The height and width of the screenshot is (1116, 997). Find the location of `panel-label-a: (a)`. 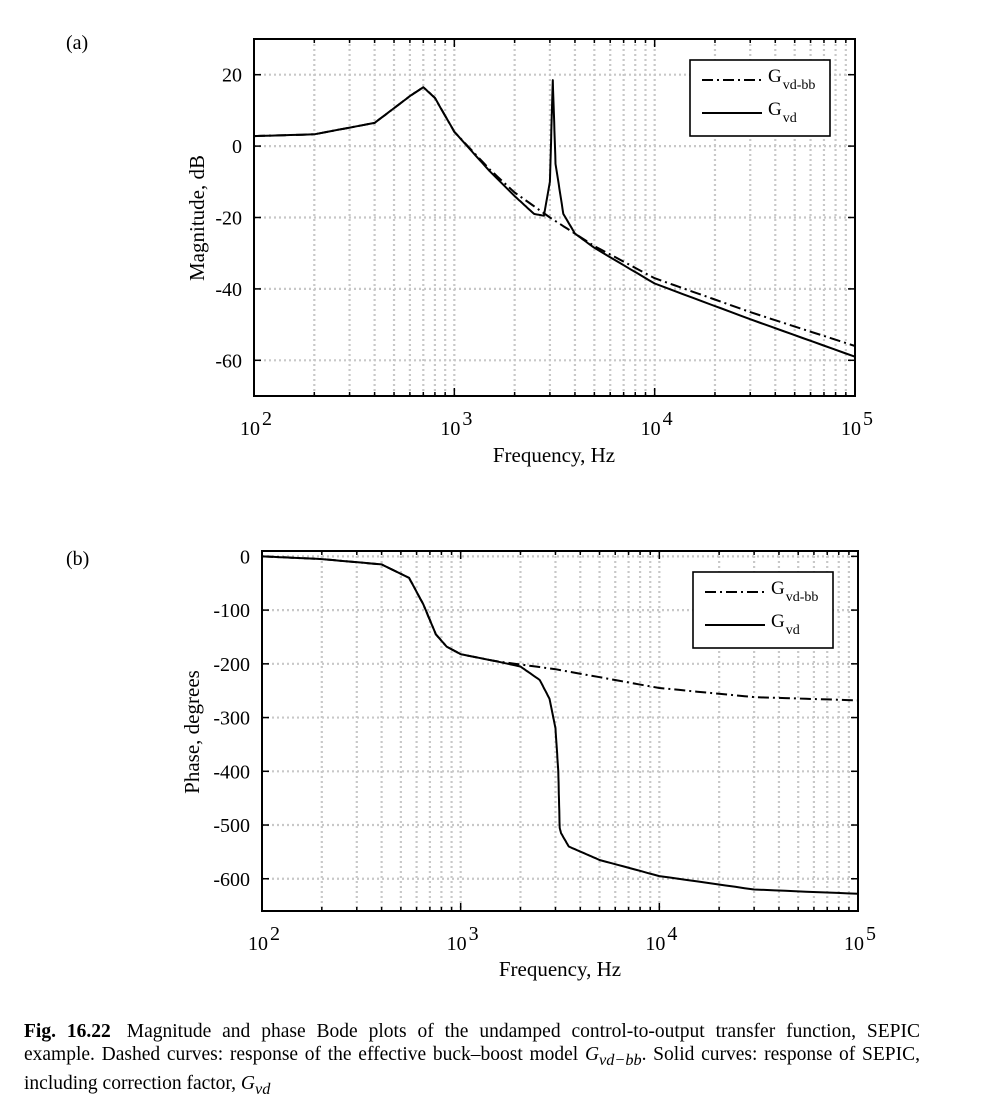

panel-label-a: (a) is located at coordinates (77, 43).